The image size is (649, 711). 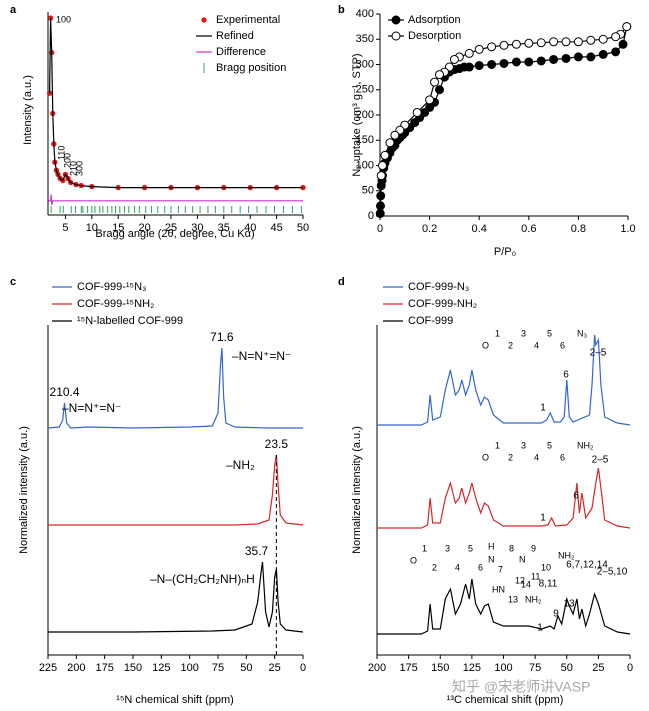 What do you see at coordinates (130, 321) in the screenshot?
I see `legend-label: ¹⁵N-labelled COF-999` at bounding box center [130, 321].